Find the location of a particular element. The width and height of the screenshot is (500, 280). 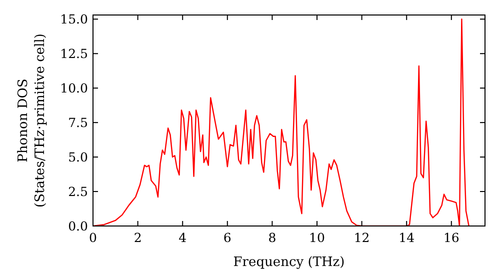

x-tick-label: 4 is located at coordinates (182, 237).